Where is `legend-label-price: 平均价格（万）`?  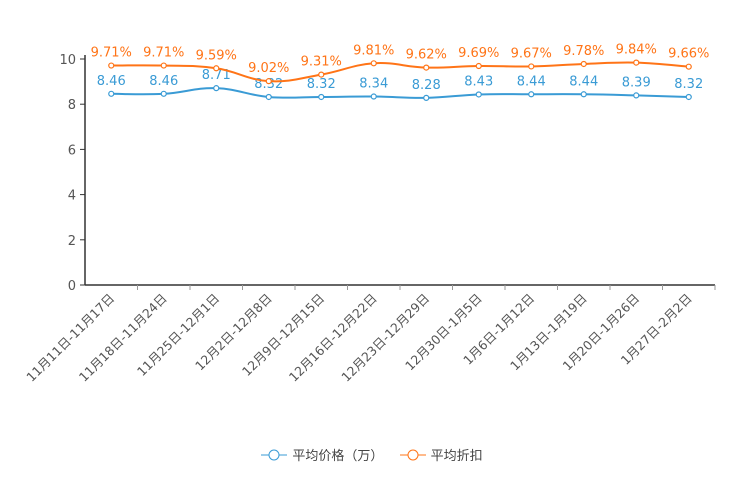 legend-label-price: 平均价格（万） is located at coordinates (338, 456).